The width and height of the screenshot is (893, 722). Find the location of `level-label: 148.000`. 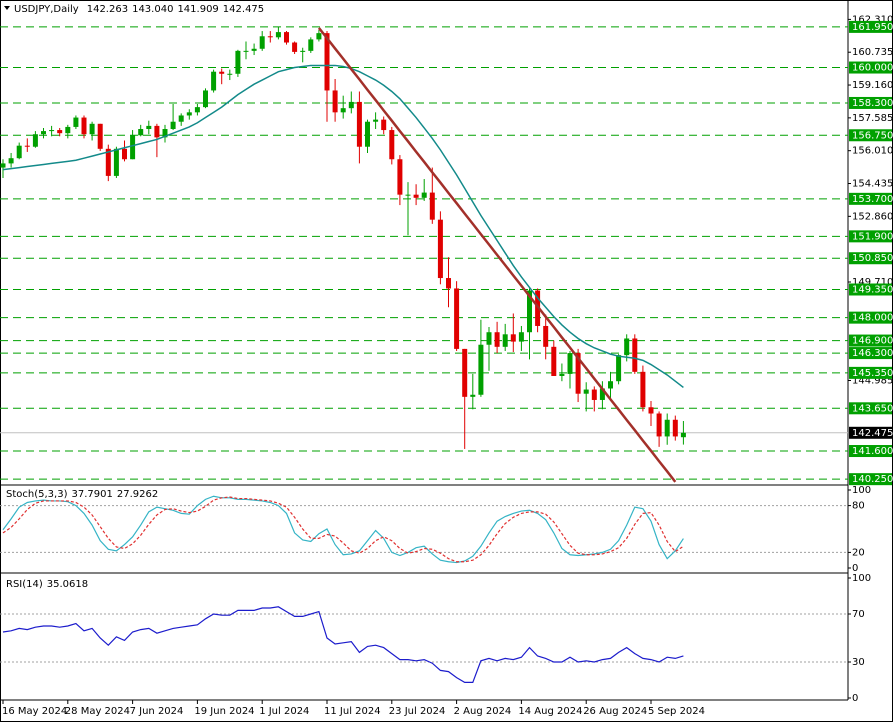

level-label: 148.000 is located at coordinates (872, 318).